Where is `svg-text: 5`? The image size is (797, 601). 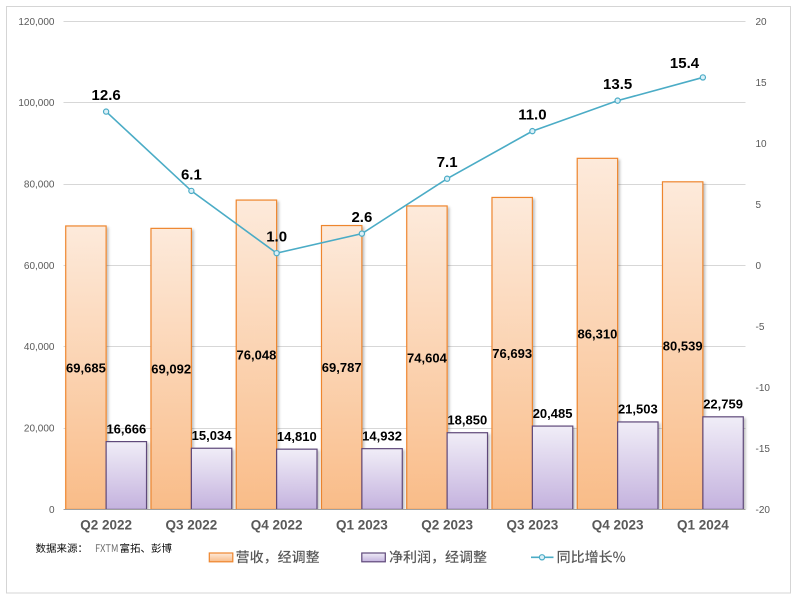
svg-text: 5 is located at coordinates (759, 205).